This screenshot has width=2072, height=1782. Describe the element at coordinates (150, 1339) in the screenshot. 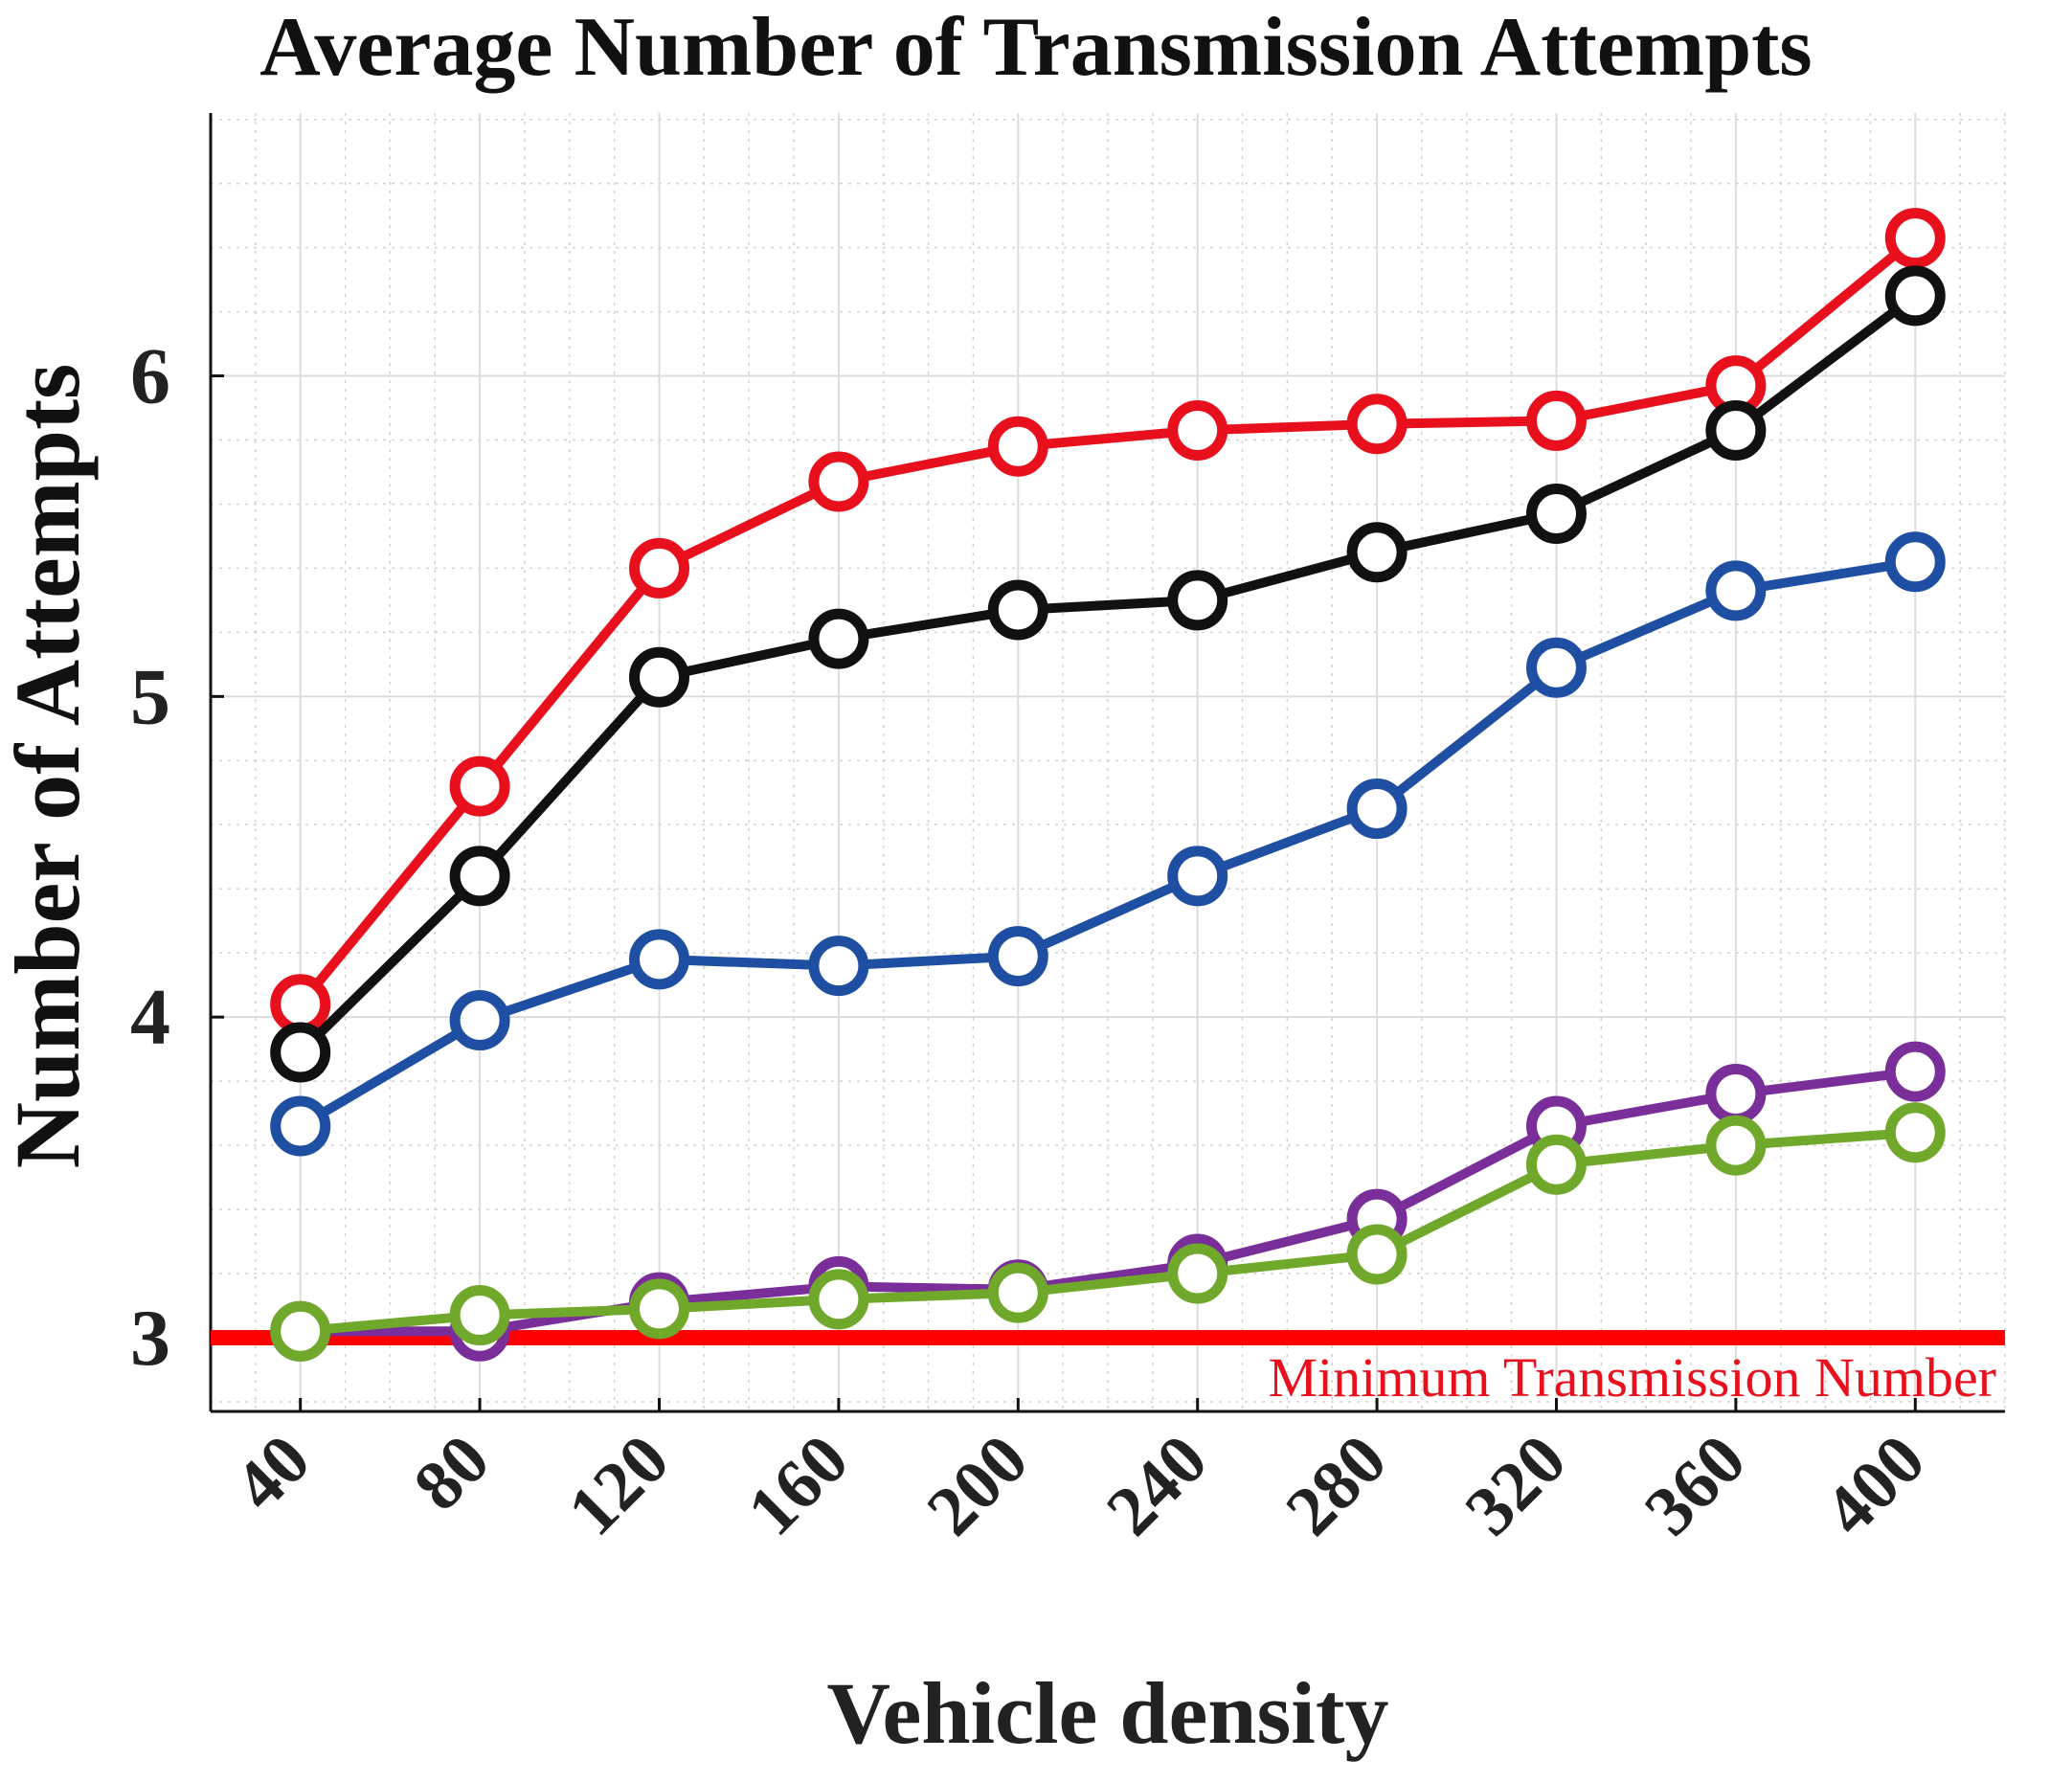

I see `y-tick-label: 3` at that location.